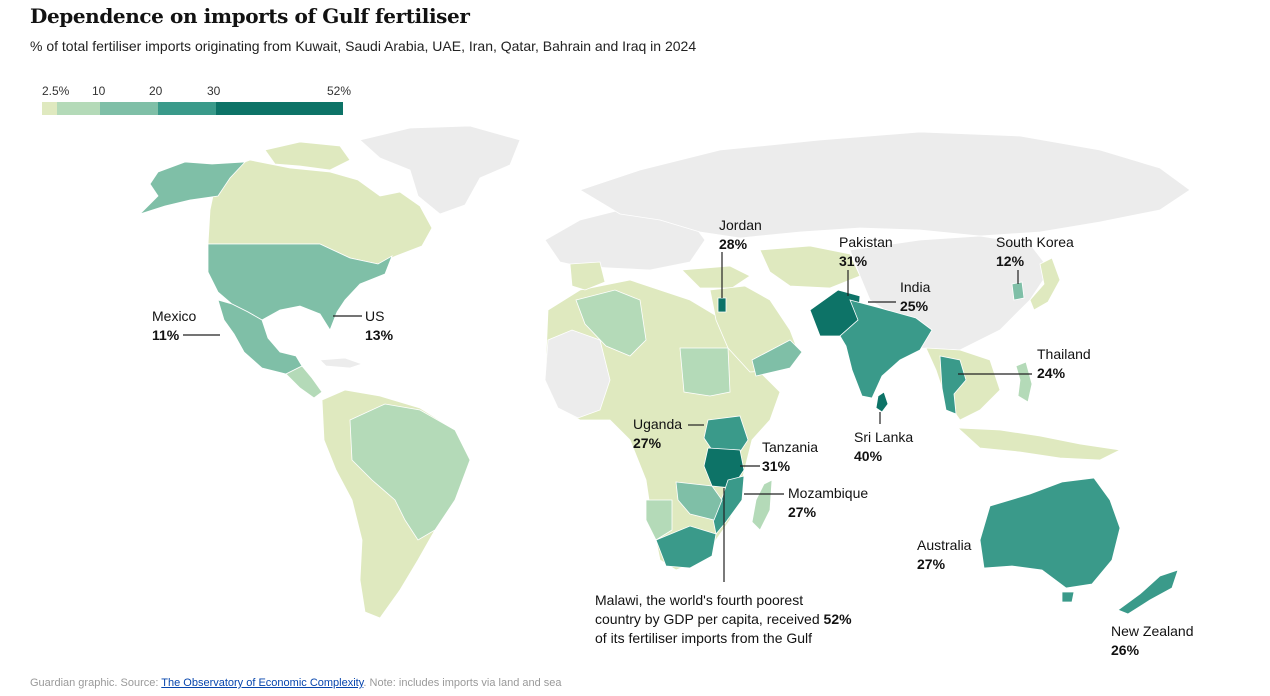 This screenshot has height=696, width=1270. I want to click on label-uganda: Uganda 27%, so click(657, 434).